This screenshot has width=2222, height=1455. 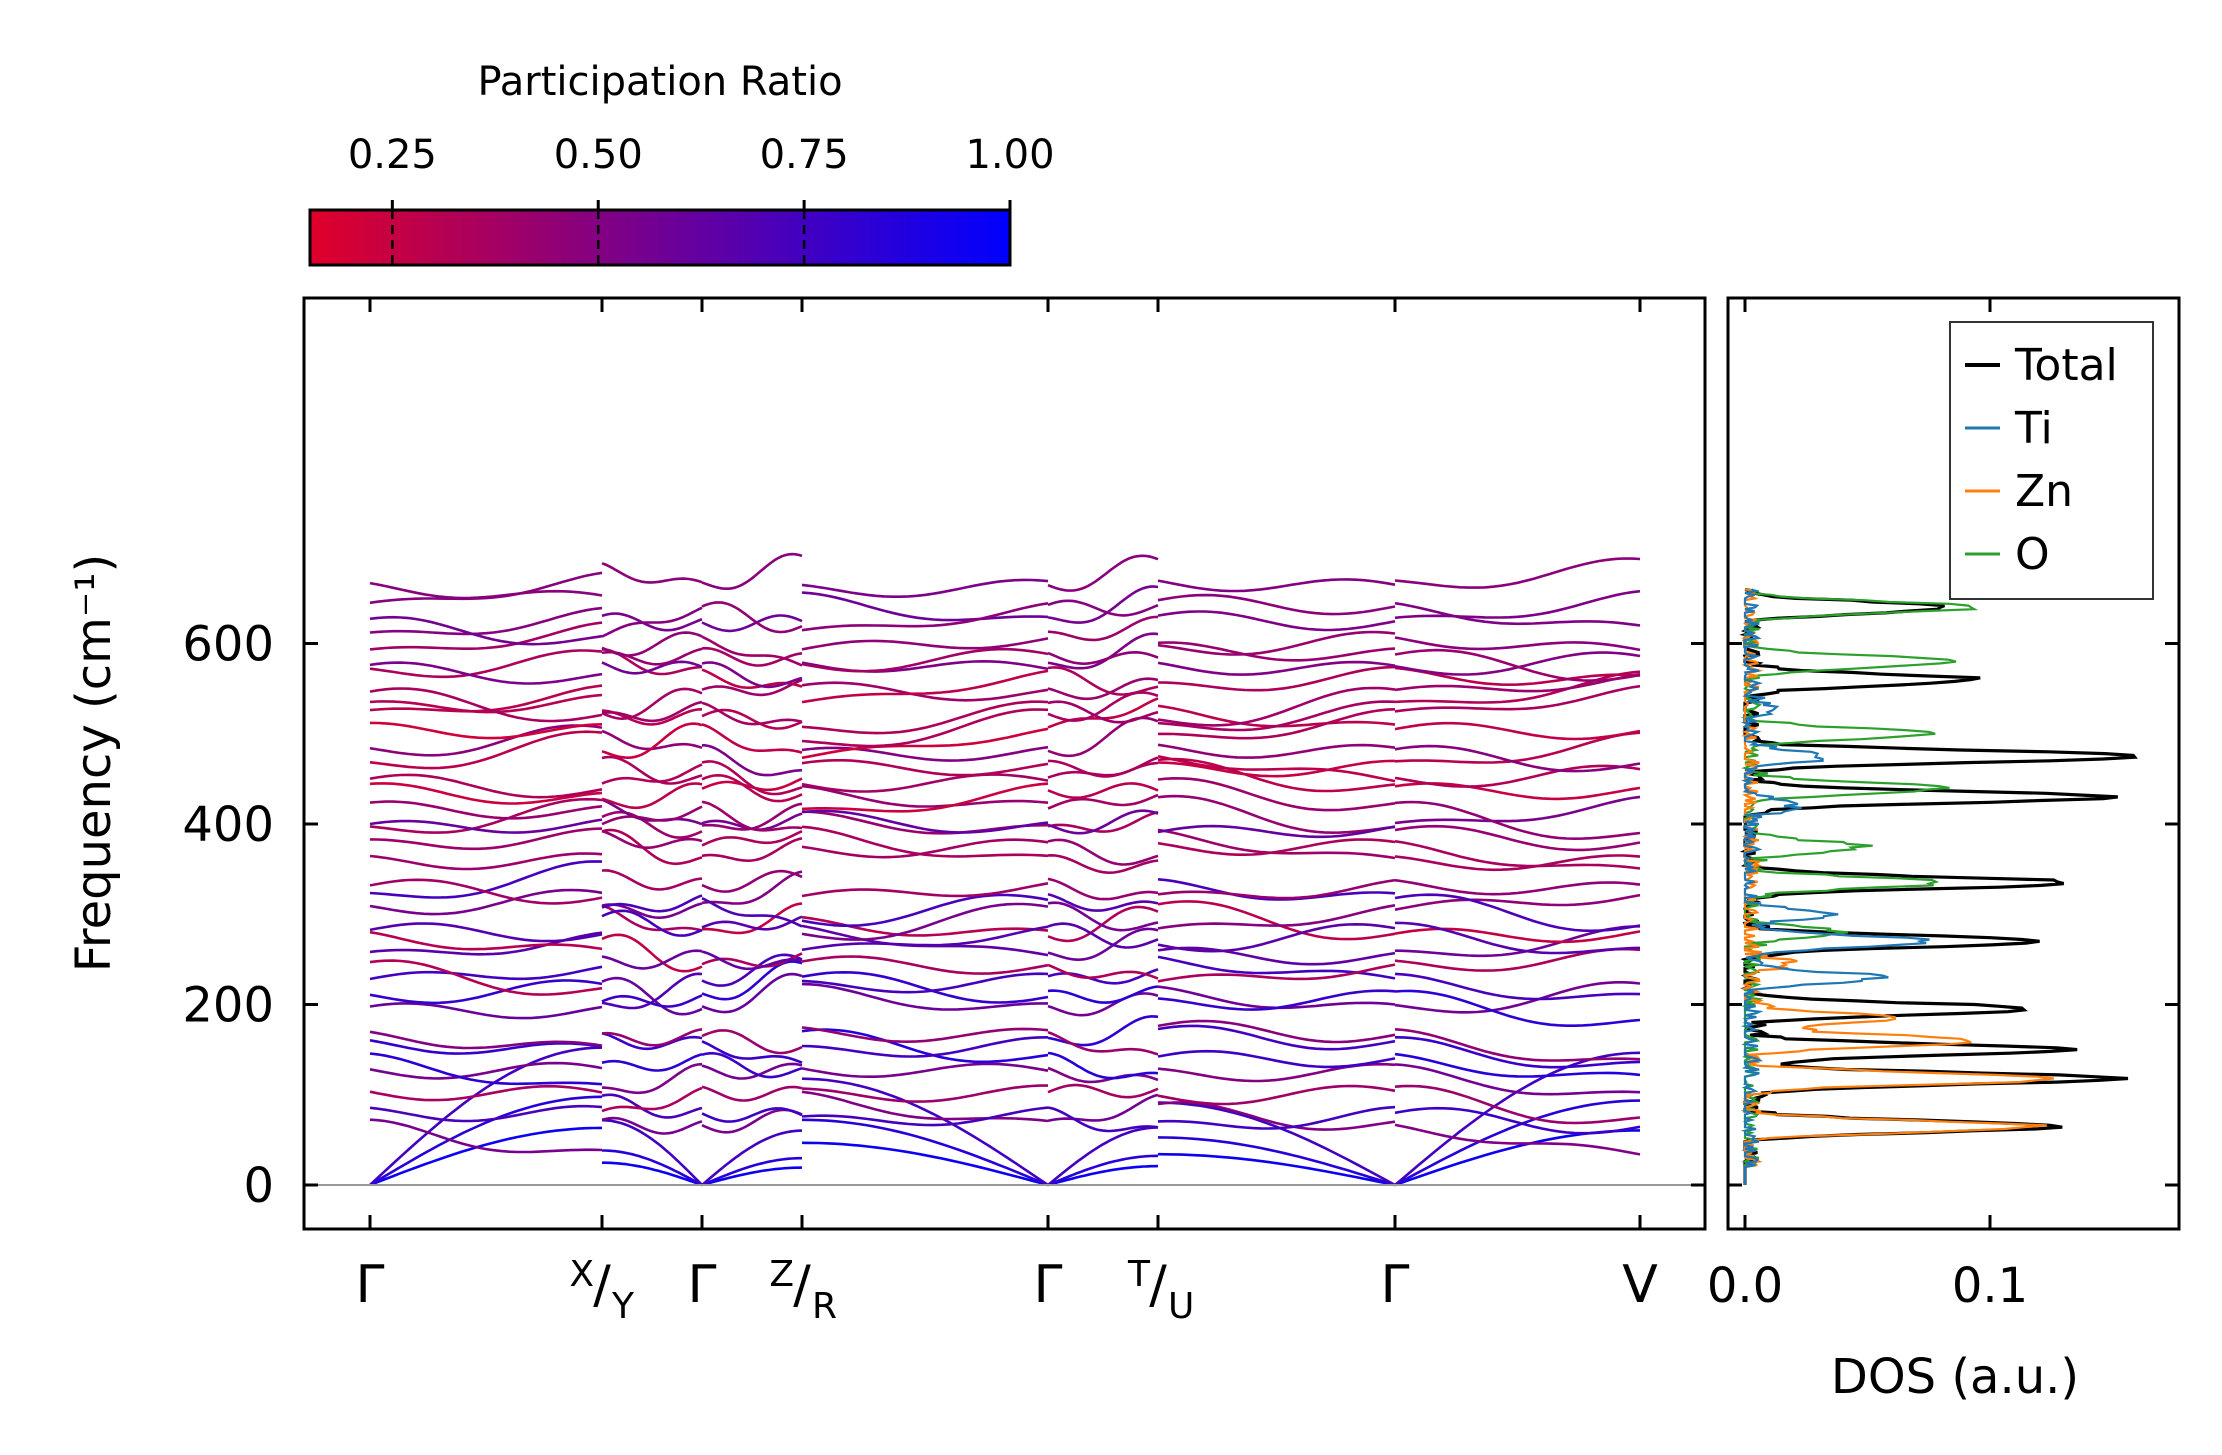 What do you see at coordinates (581, 1274) in the screenshot?
I see `kpoint-label-pre: X` at bounding box center [581, 1274].